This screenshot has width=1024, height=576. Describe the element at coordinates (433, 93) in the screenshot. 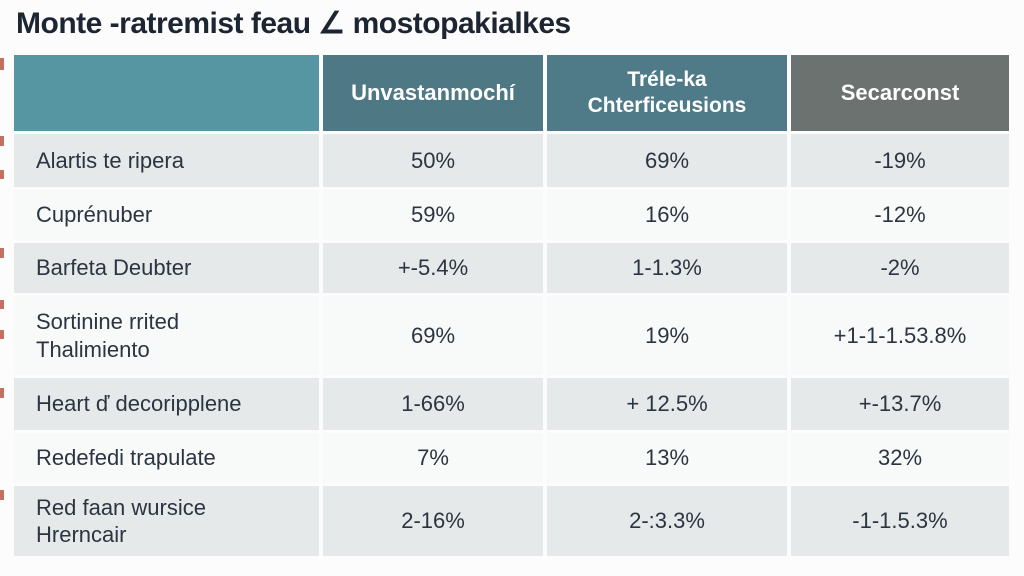

I see `table-header-unvastanmochi: Unvastanmochí` at that location.